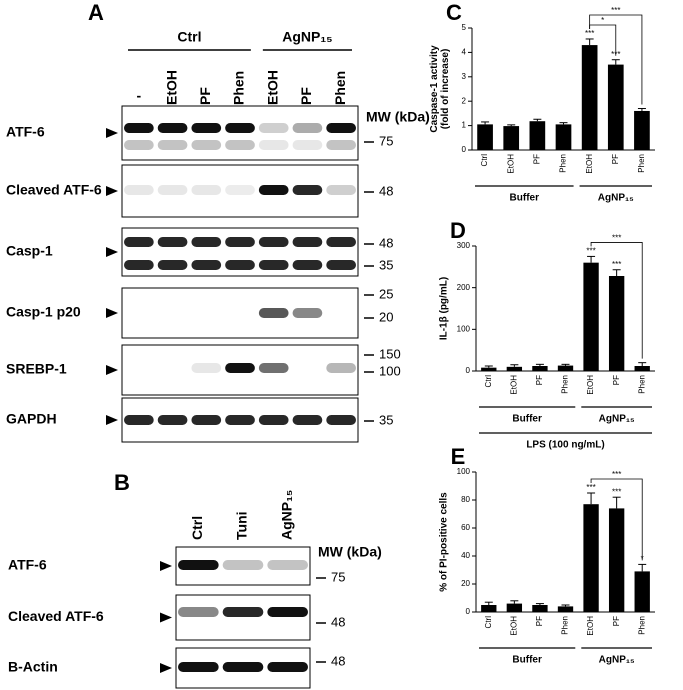  Describe the element at coordinates (464, 76) in the screenshot. I see `y-tick-label: 3` at that location.